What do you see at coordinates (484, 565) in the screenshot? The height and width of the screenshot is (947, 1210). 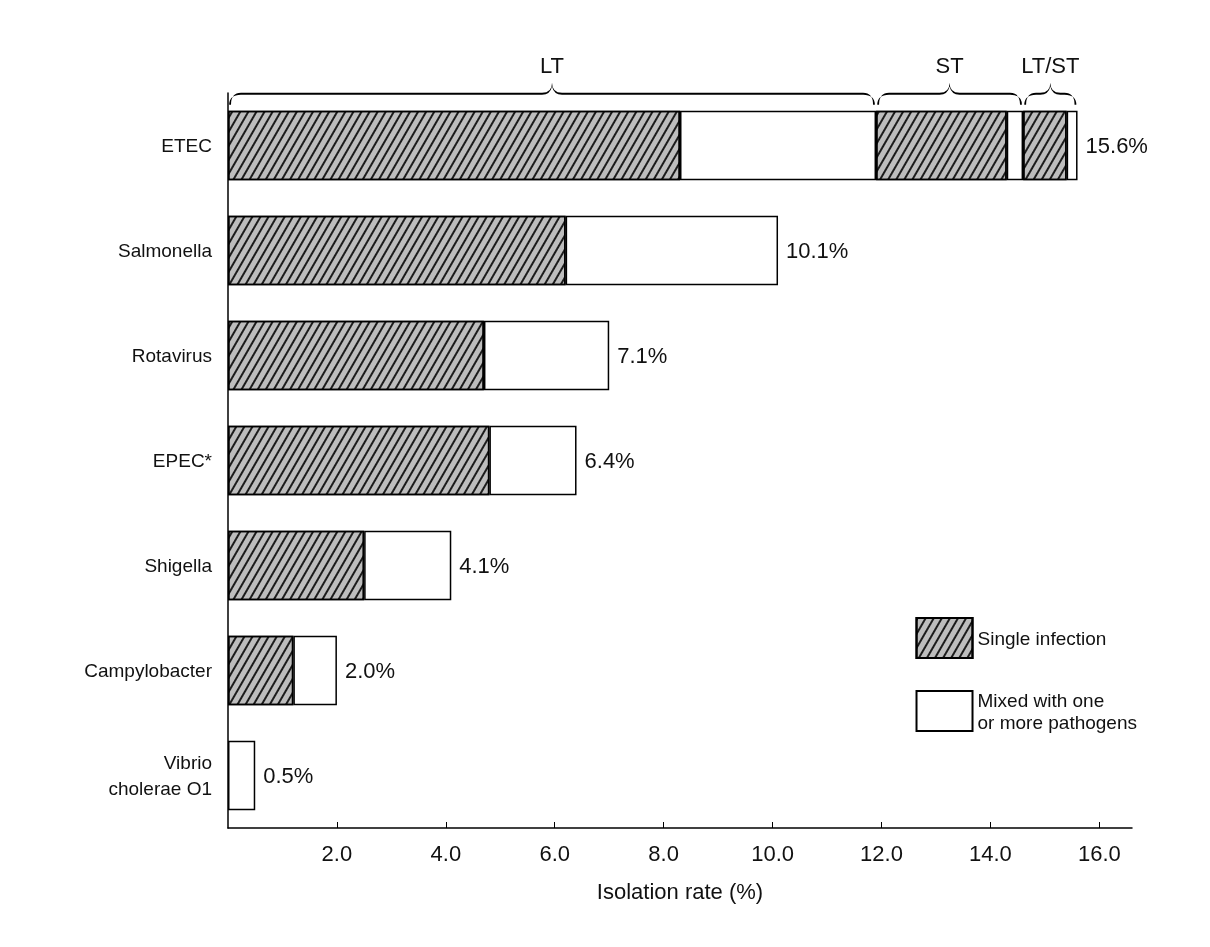 I see `total-label: 4.1%` at bounding box center [484, 565].